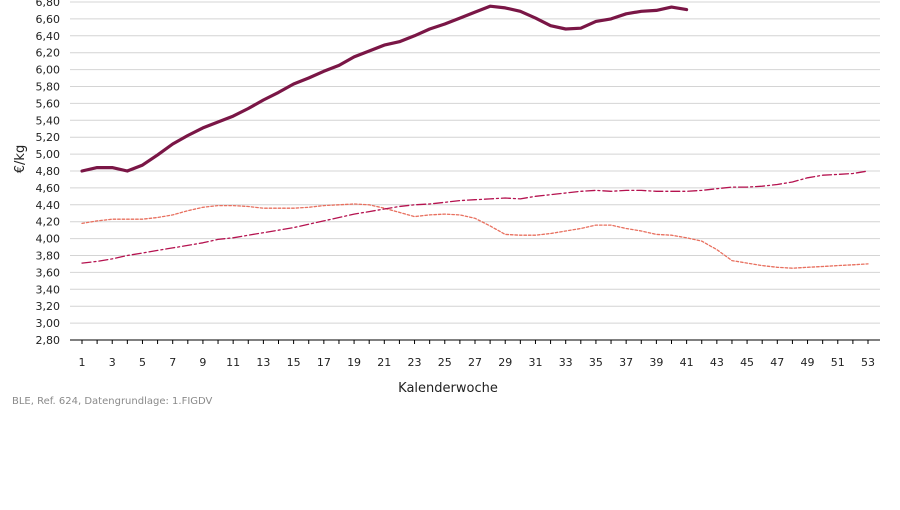 Image resolution: width=900 pixels, height=510 pixels. Describe the element at coordinates (48, 120) in the screenshot. I see `y-tick-label: 5,40` at that location.